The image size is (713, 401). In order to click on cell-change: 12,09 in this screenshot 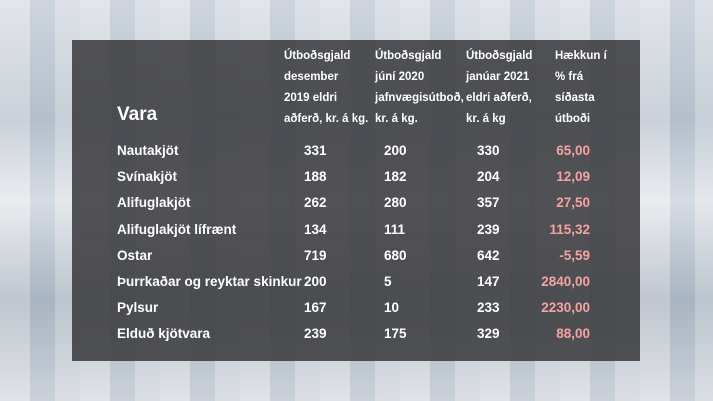, I will do `click(573, 177)`.